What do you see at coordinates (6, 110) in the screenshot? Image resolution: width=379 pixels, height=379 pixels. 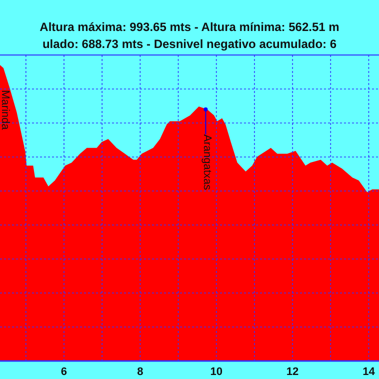 I see `annotation: Marinda` at bounding box center [6, 110].